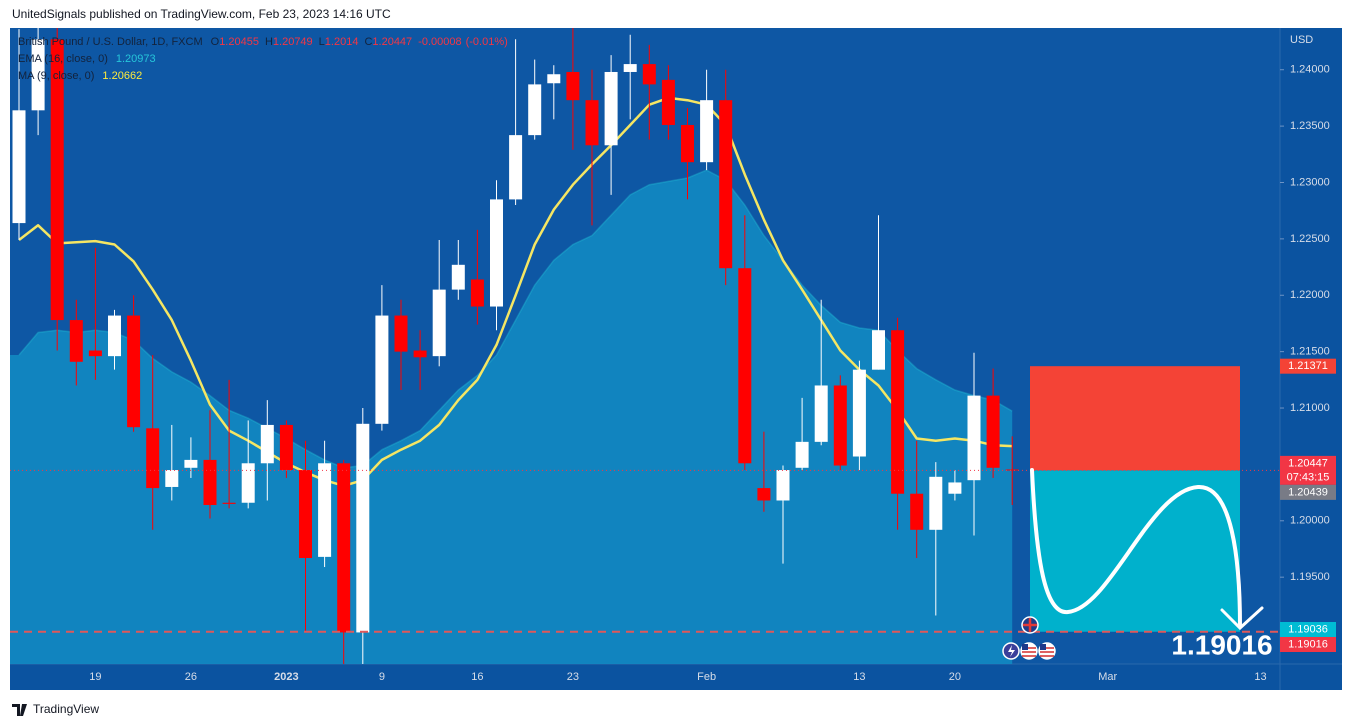 The width and height of the screenshot is (1354, 727). I want to click on x-tick-label: 9, so click(382, 677).